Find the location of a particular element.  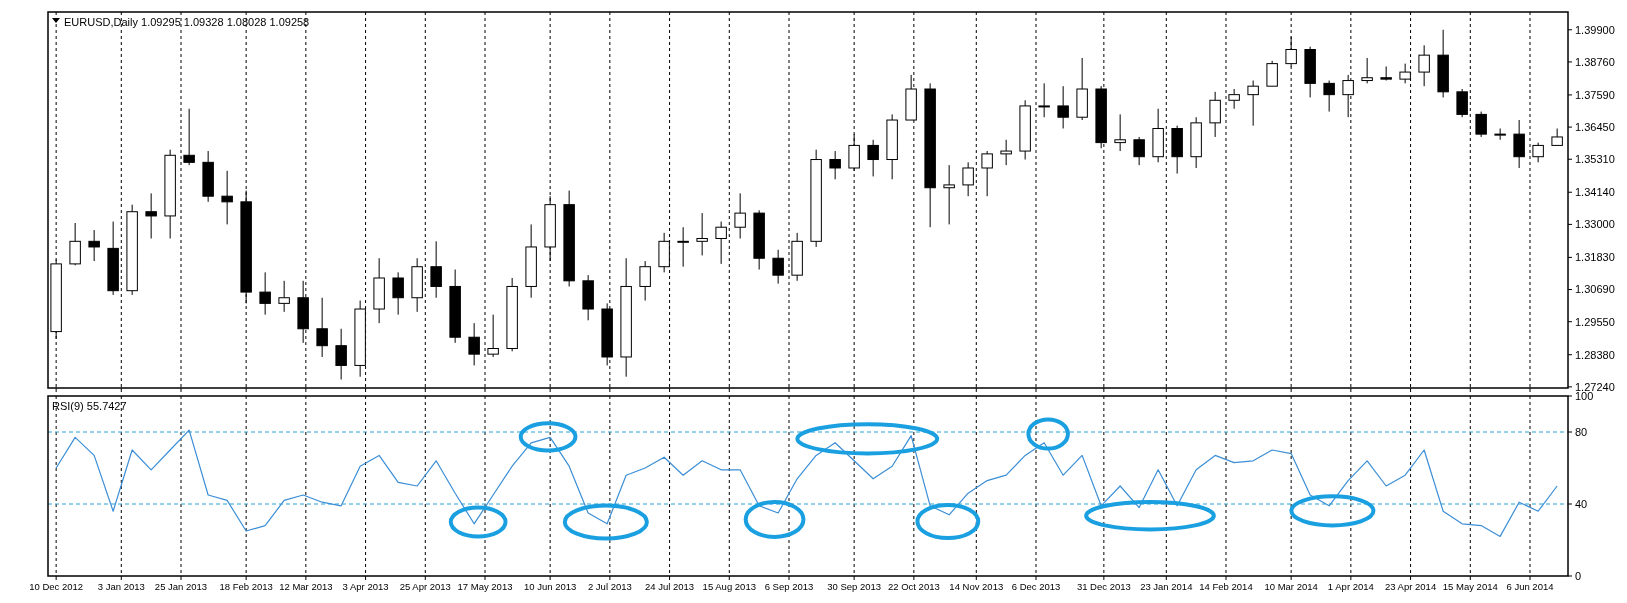

x-tick-label: 12 Mar 2013 is located at coordinates (306, 586).